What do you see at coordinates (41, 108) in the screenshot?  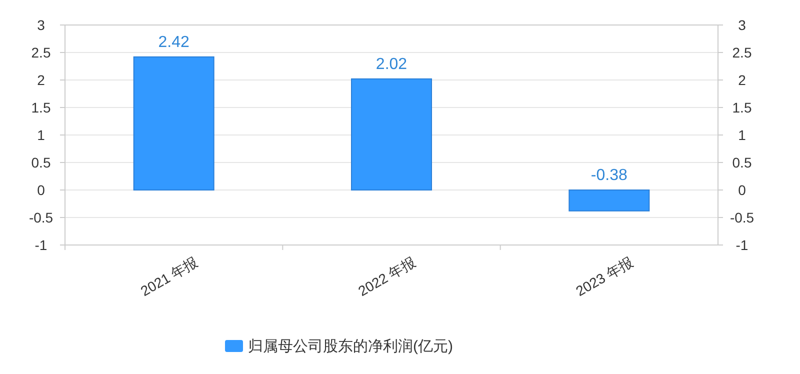 I see `y-tick-label: 1.5` at bounding box center [41, 108].